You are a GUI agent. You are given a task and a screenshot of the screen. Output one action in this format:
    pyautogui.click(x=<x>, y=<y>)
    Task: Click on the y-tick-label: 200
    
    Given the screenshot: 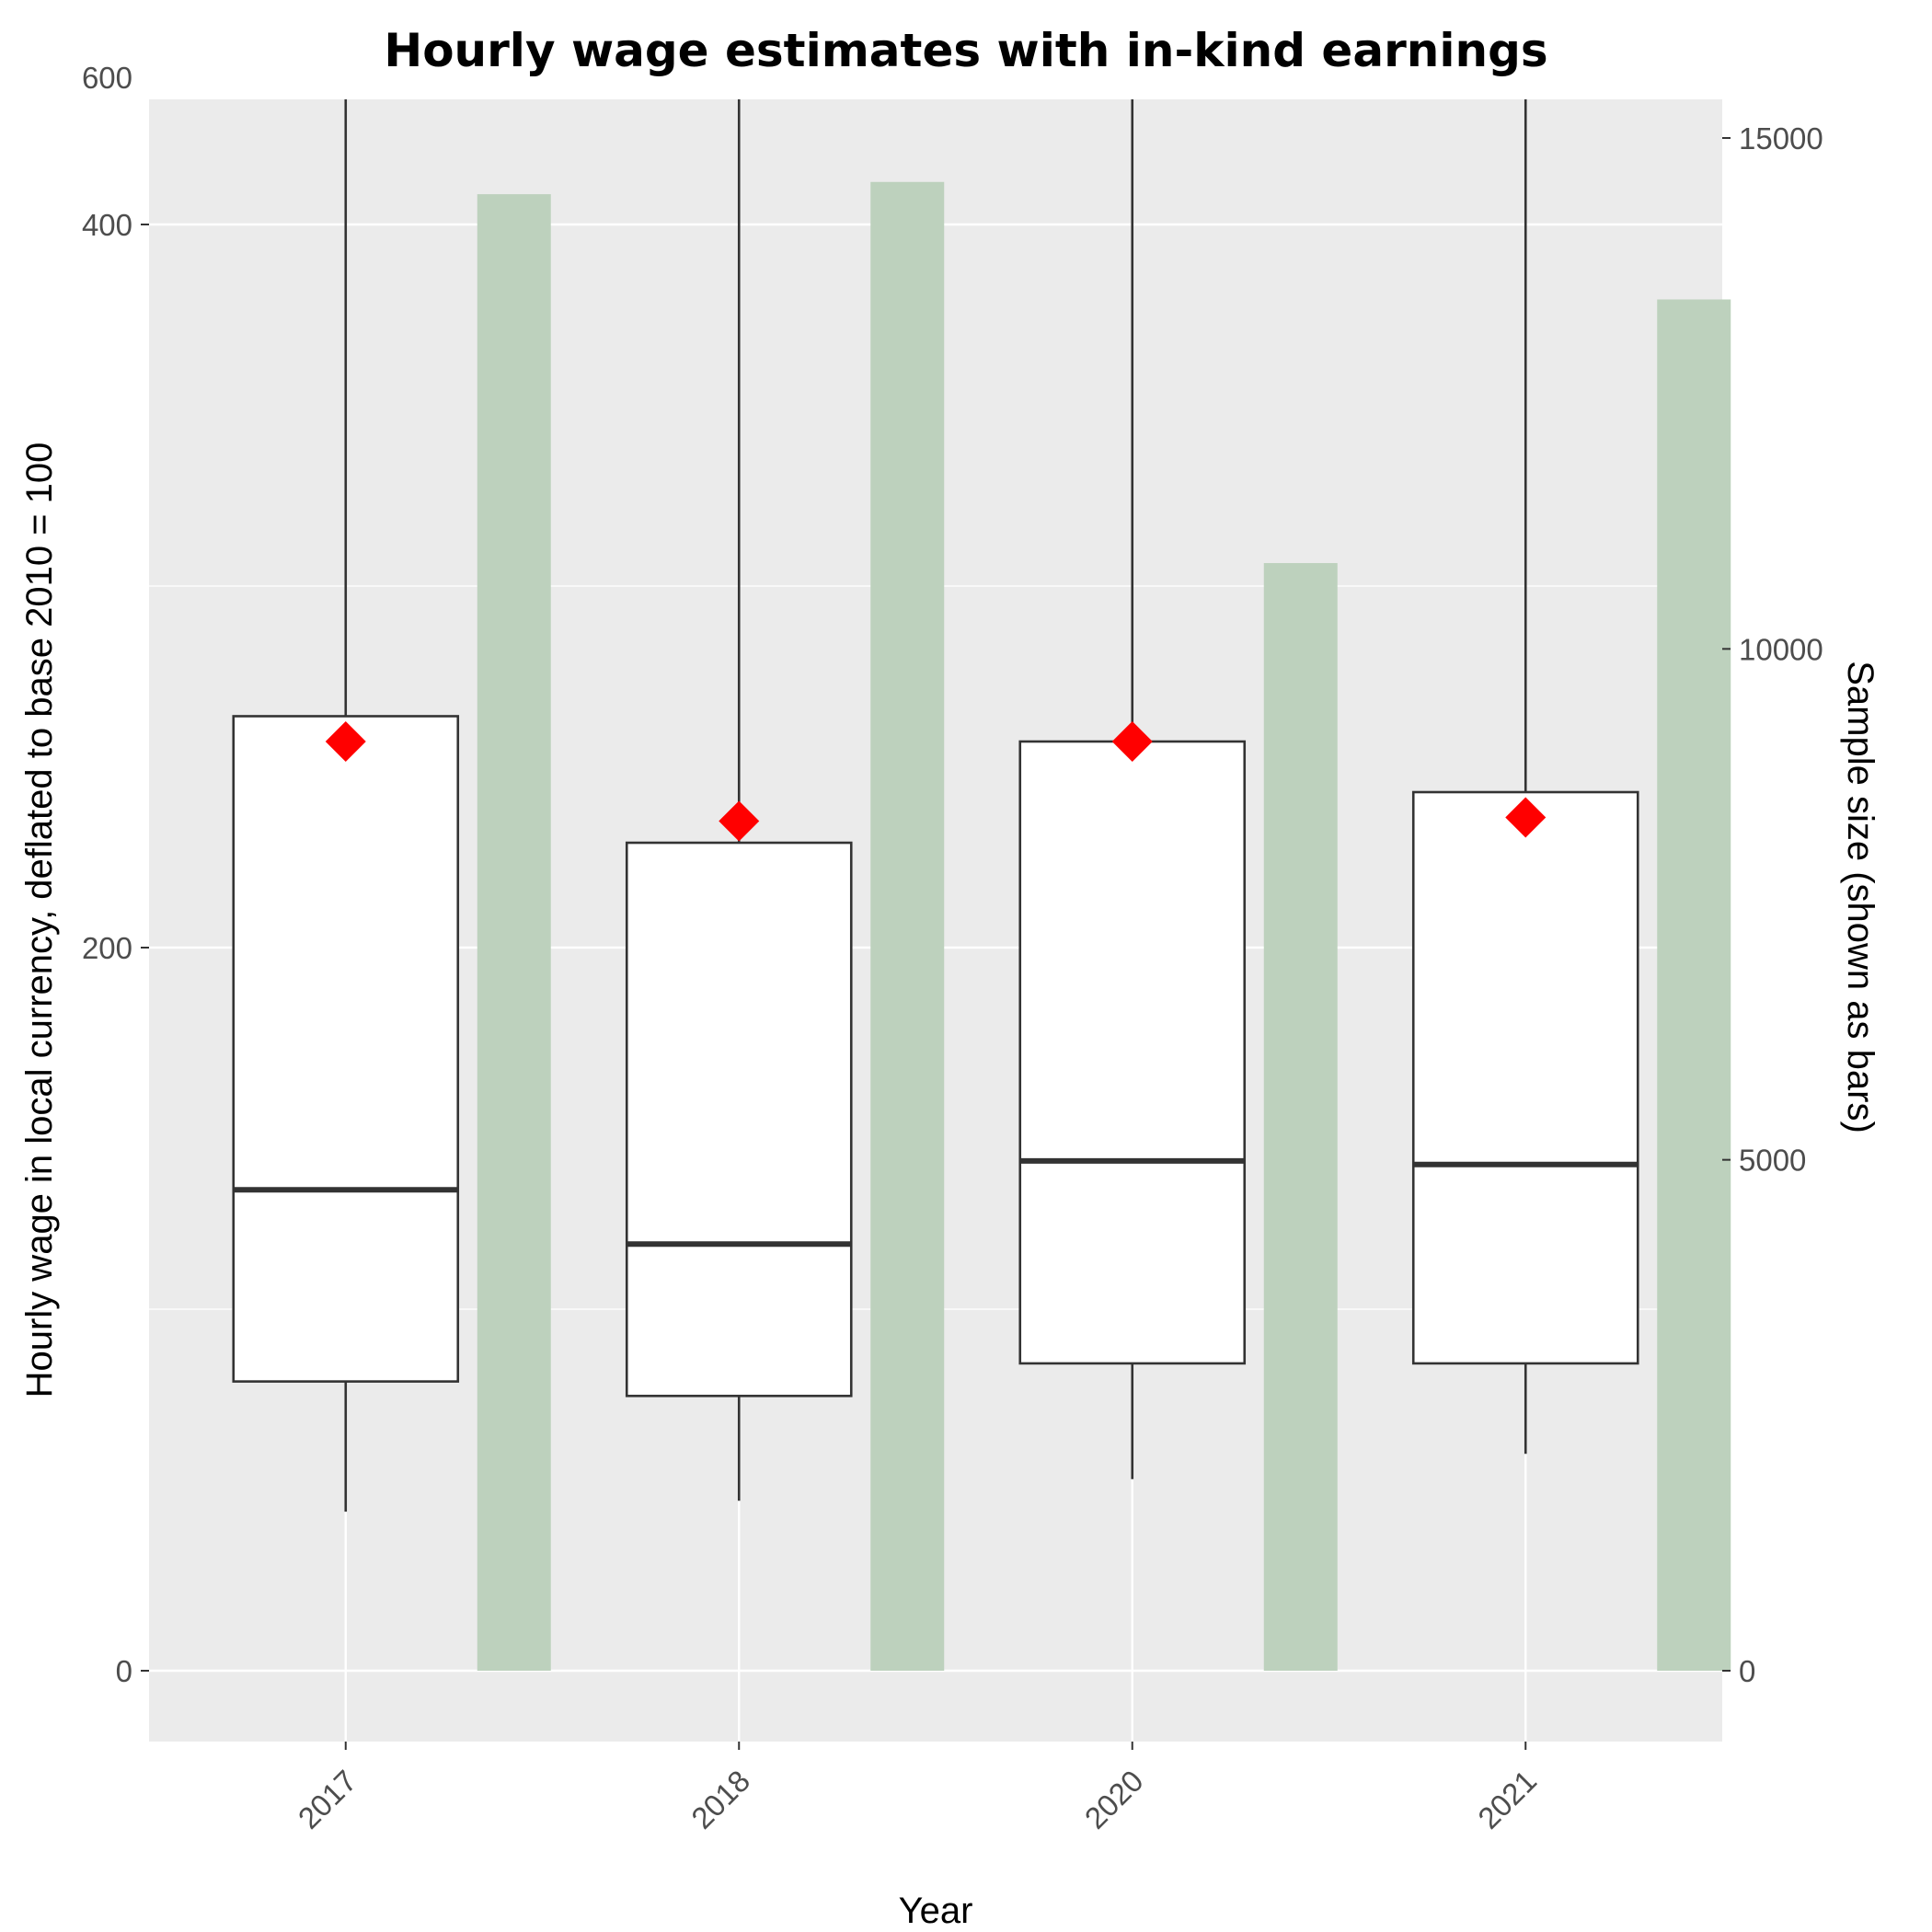 What is the action you would take?
    pyautogui.click(x=107, y=948)
    